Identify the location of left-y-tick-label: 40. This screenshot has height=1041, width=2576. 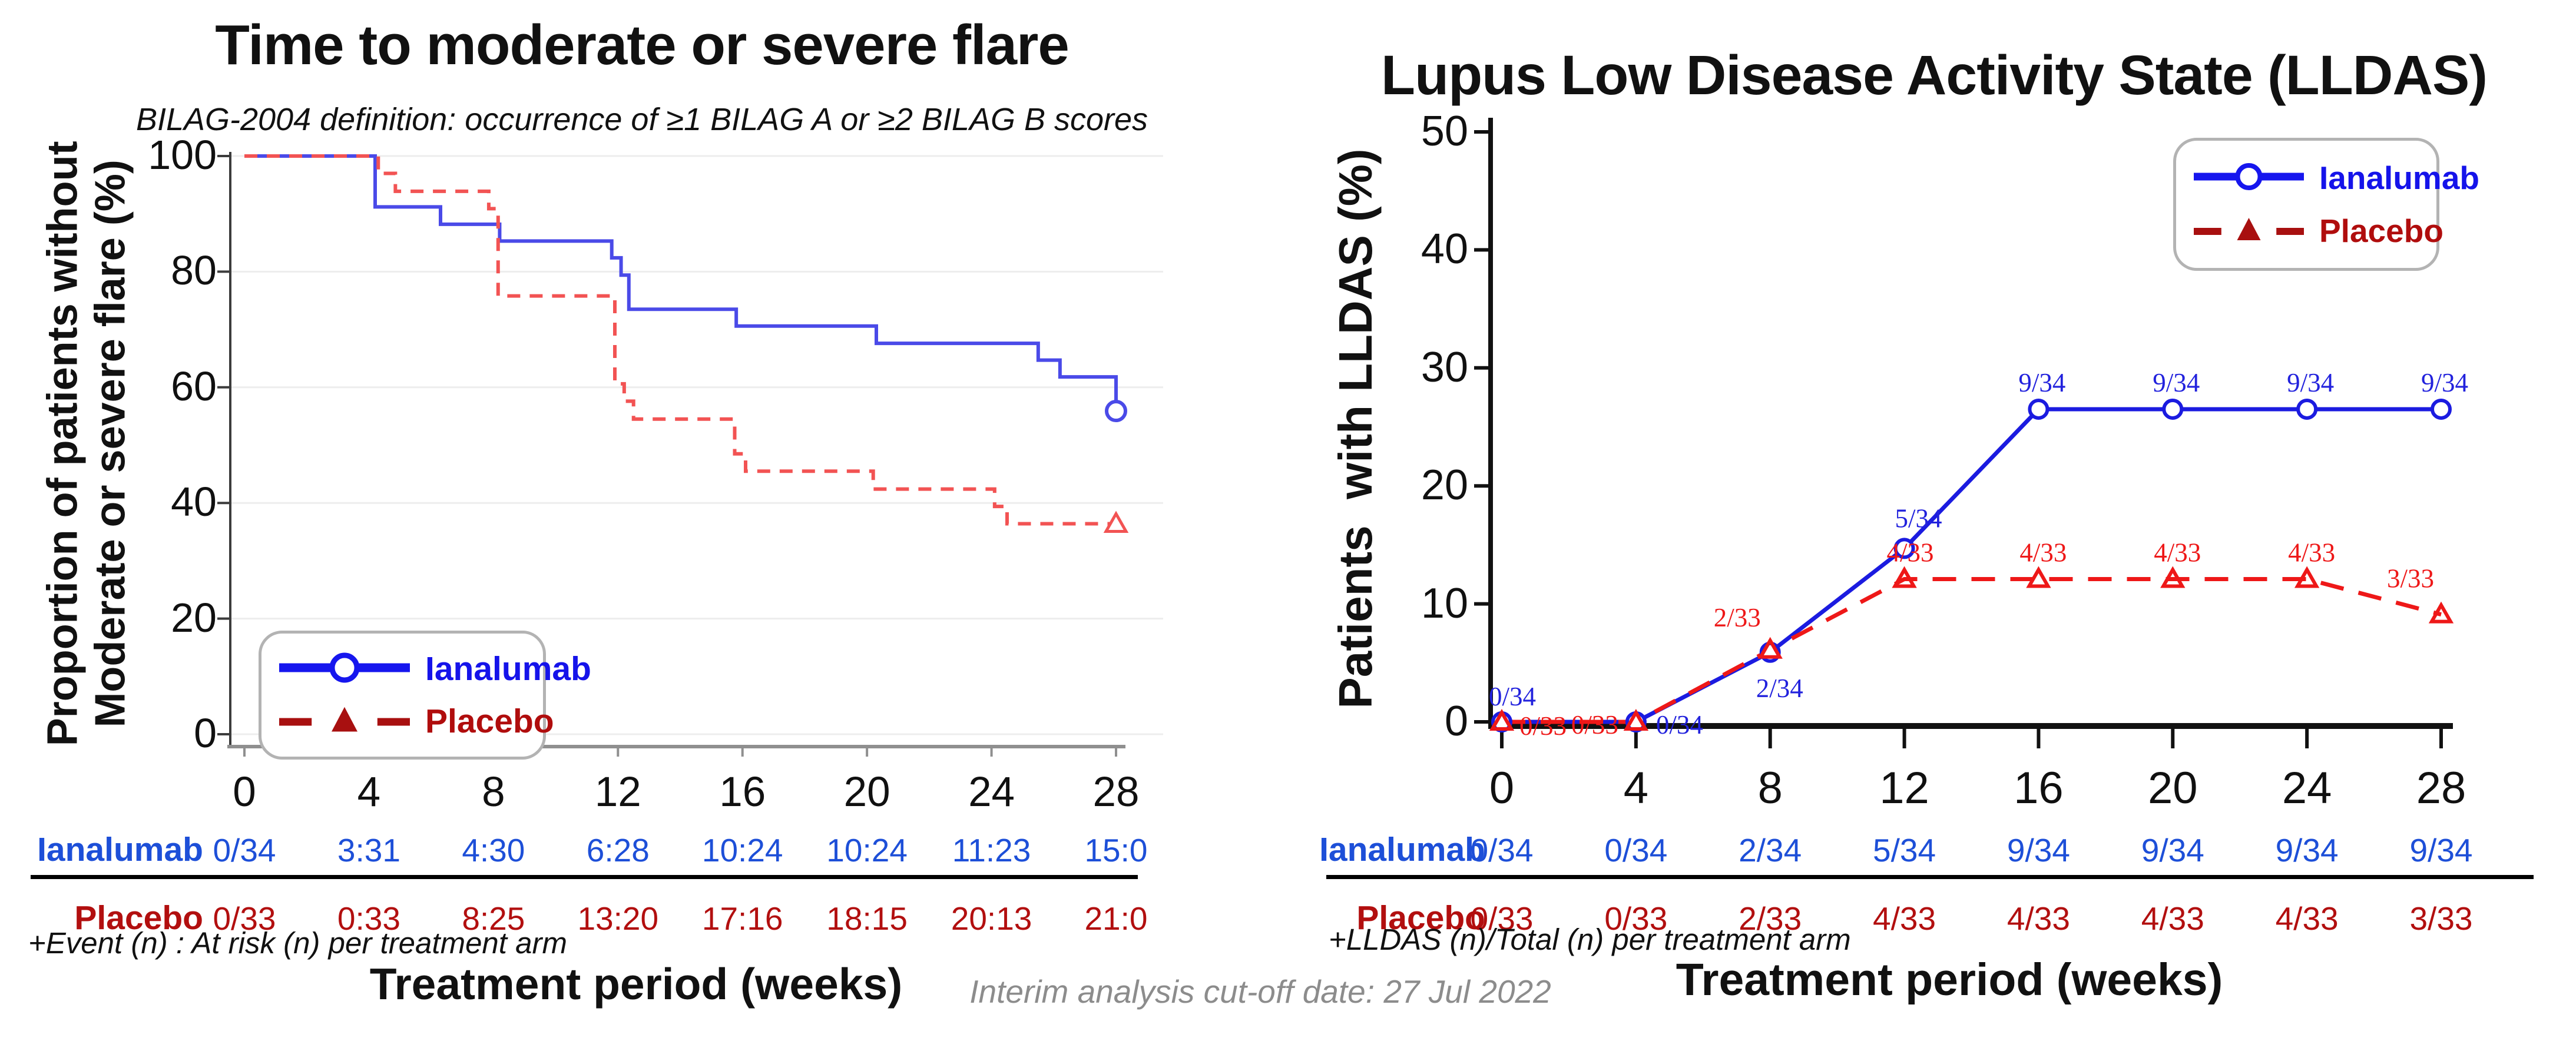
(194, 502).